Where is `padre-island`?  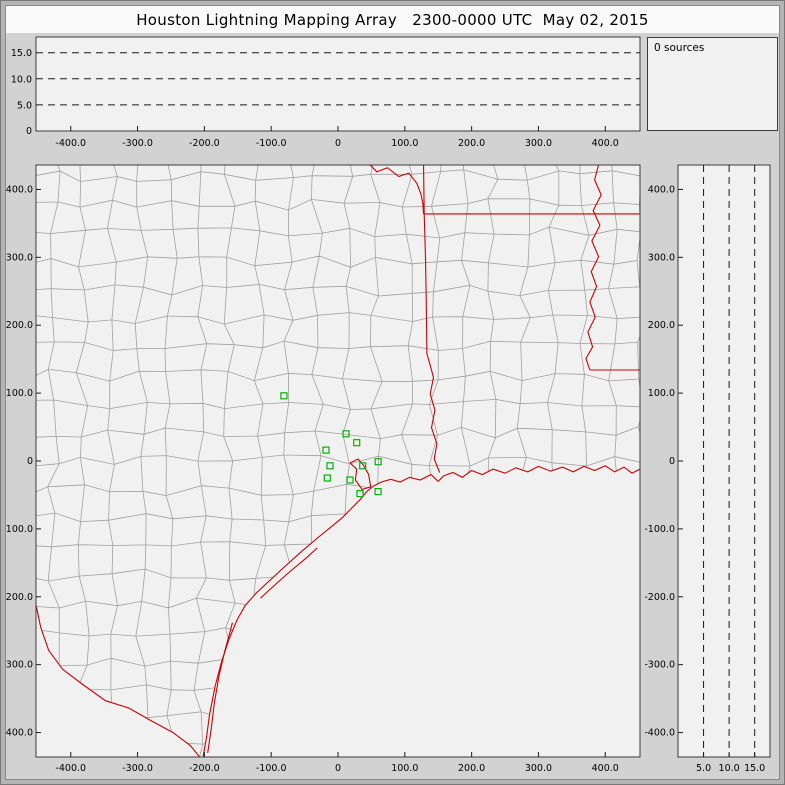
padre-island is located at coordinates (220, 687).